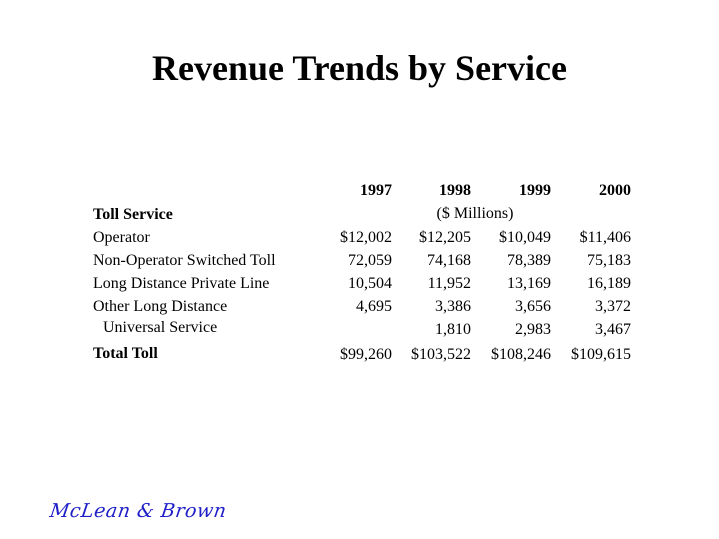 Image resolution: width=719 pixels, height=539 pixels. I want to click on row-label-operator: Operator, so click(121, 237).